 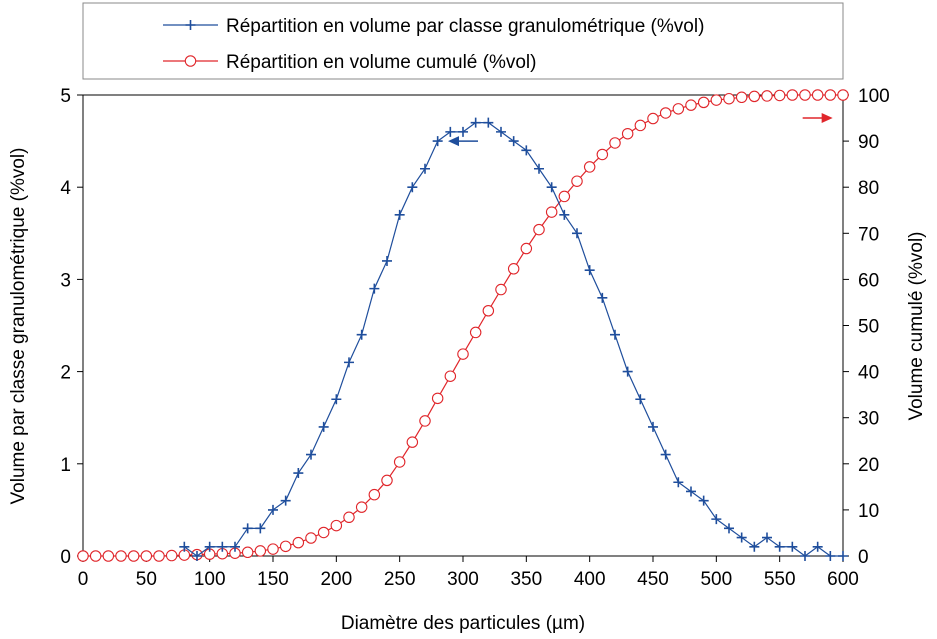 What do you see at coordinates (381, 62) in the screenshot?
I see `legend-label: Répartition en volume cumulé (%vol)` at bounding box center [381, 62].